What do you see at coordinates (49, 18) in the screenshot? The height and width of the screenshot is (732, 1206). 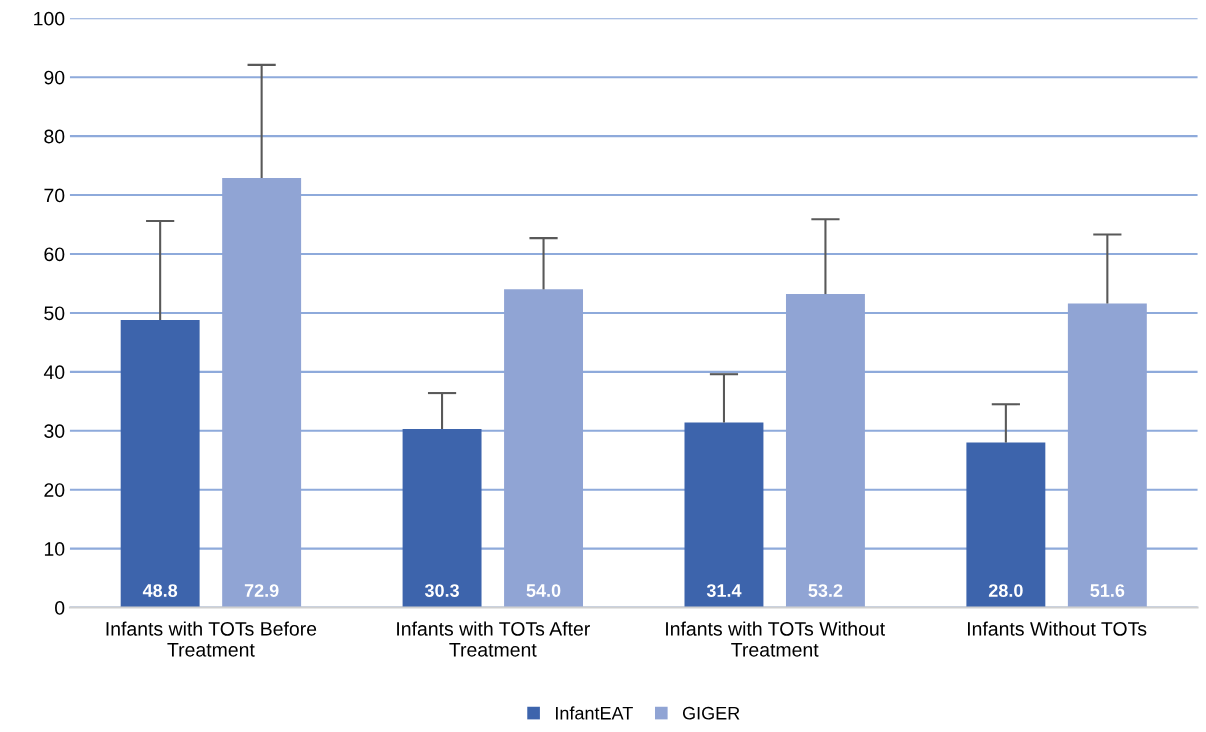 I see `y-tick-label: 100` at bounding box center [49, 18].